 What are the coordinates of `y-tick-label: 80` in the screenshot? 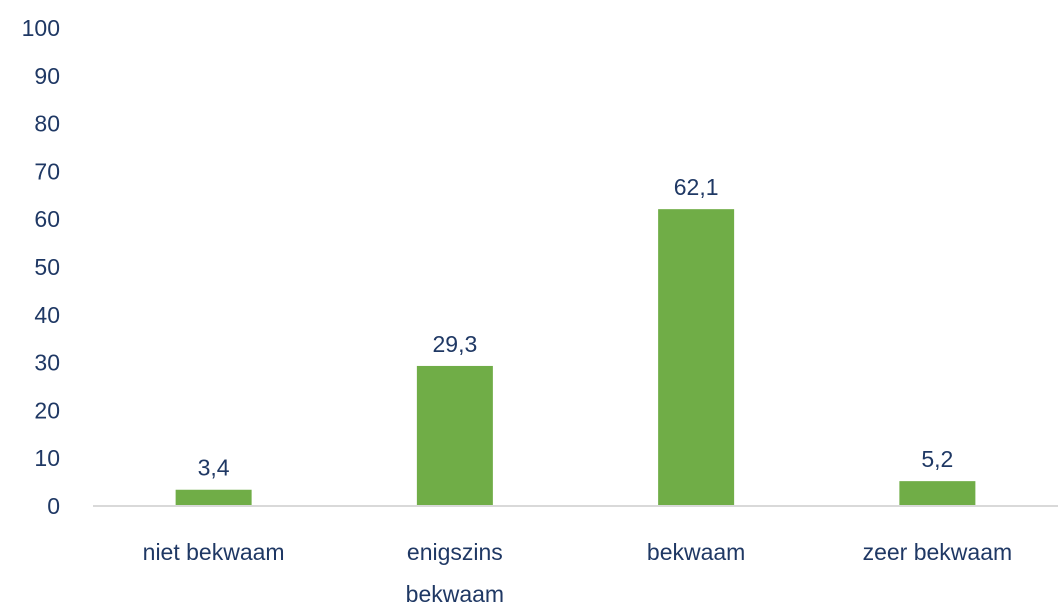 It's located at (47, 124).